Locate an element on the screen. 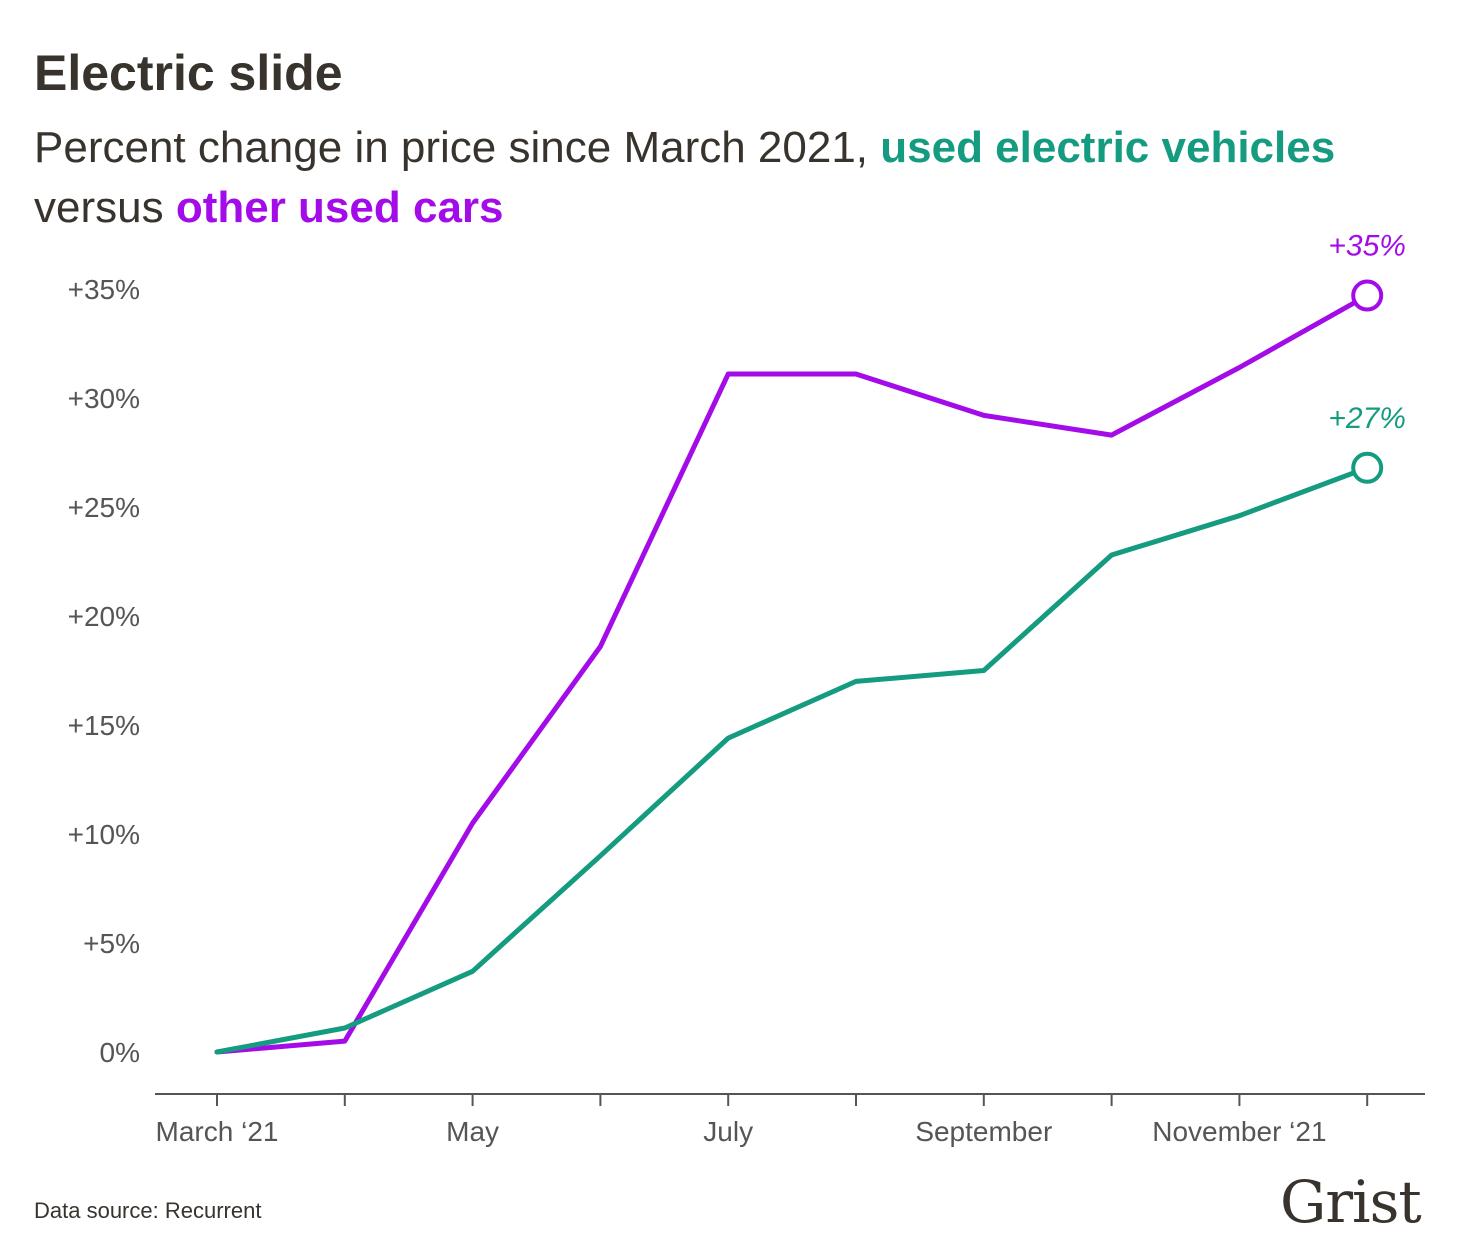  y-tick-label: +5% is located at coordinates (111, 943).